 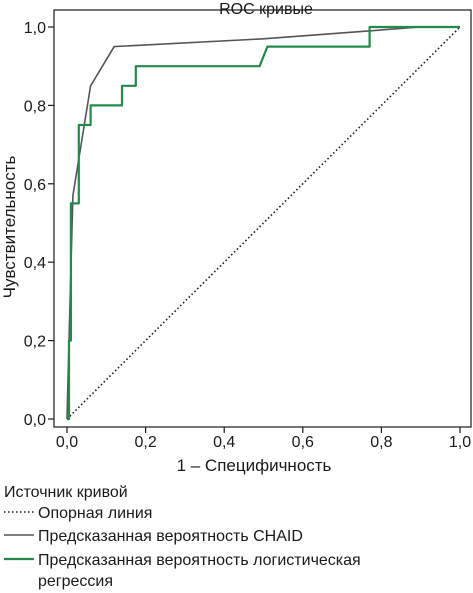 What do you see at coordinates (35, 106) in the screenshot?
I see `y-tick-label: 0,8` at bounding box center [35, 106].